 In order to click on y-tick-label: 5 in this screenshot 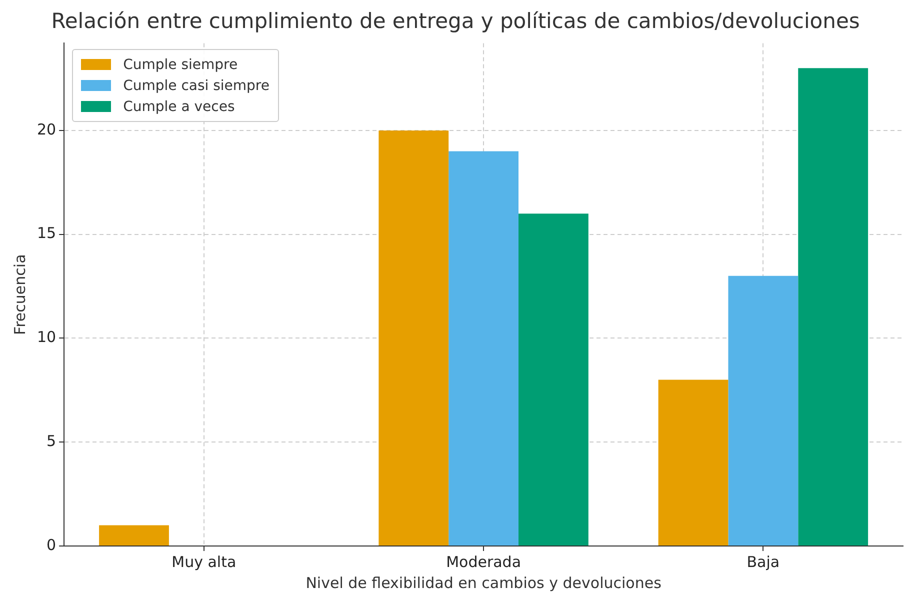, I will do `click(51, 441)`.